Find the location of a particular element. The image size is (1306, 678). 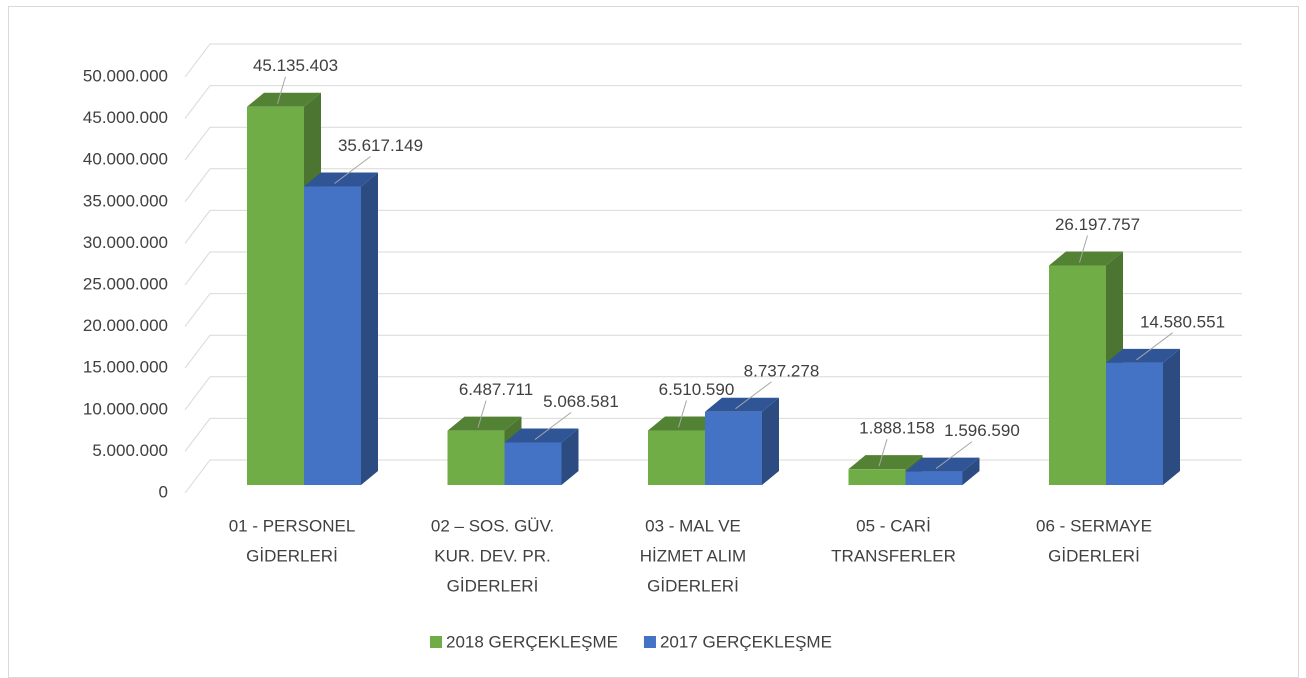

data-label: 8.737.278 is located at coordinates (782, 370).